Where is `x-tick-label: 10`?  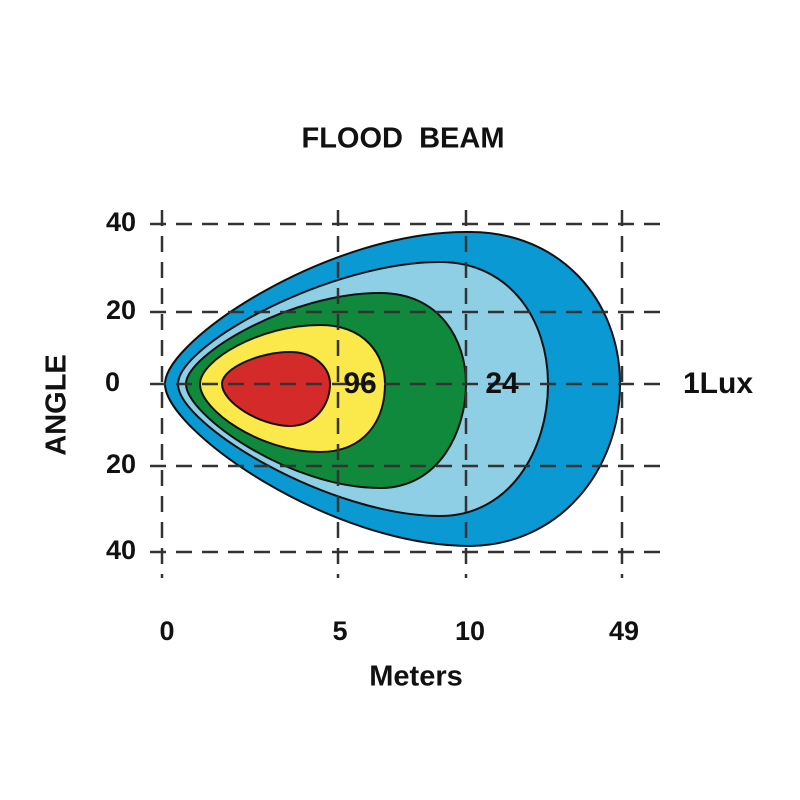
x-tick-label: 10 is located at coordinates (470, 631).